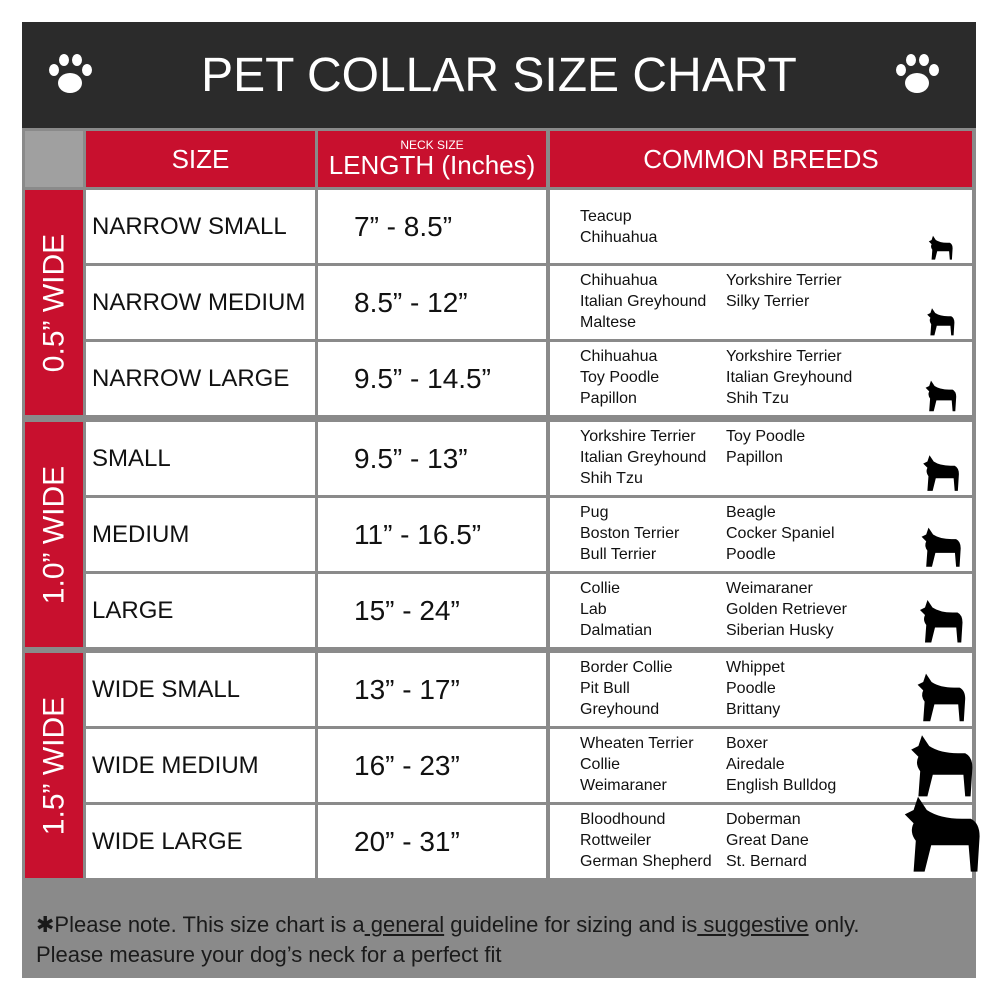 The image size is (1000, 1000). I want to click on size-cell: LARGE, so click(200, 610).